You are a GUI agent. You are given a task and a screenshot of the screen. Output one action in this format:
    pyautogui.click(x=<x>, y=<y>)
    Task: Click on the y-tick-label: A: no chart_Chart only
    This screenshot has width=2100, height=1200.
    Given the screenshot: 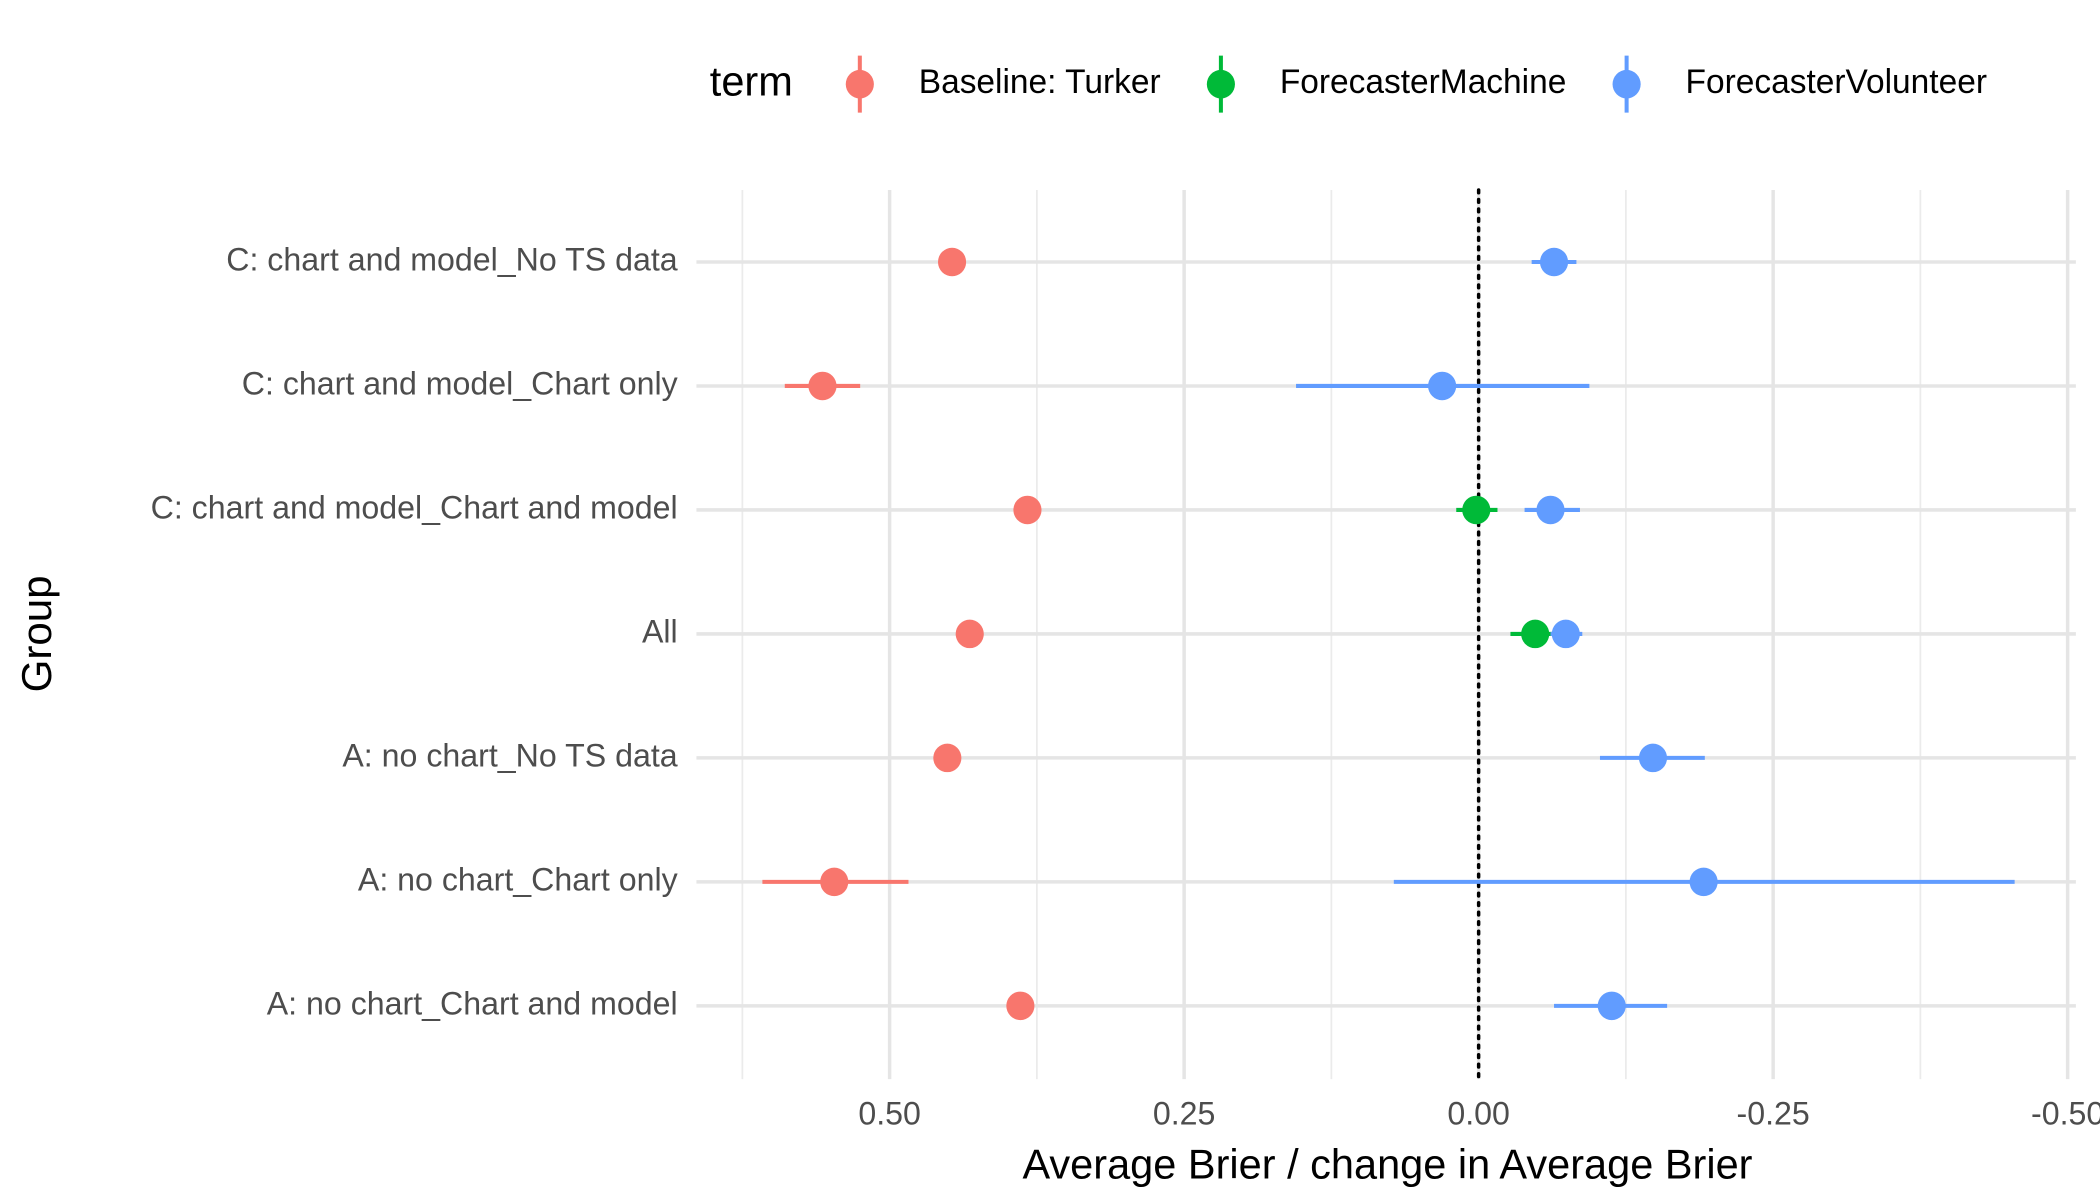 What is the action you would take?
    pyautogui.click(x=518, y=879)
    